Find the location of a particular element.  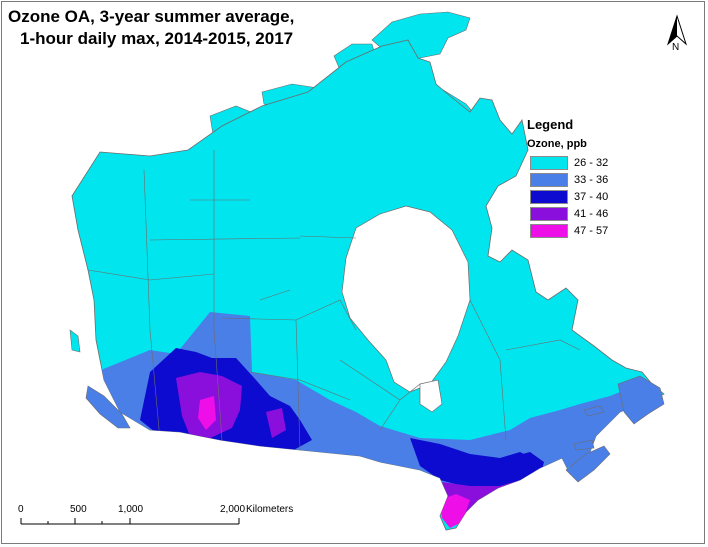

region-37-40-ontario is located at coordinates (475, 463).